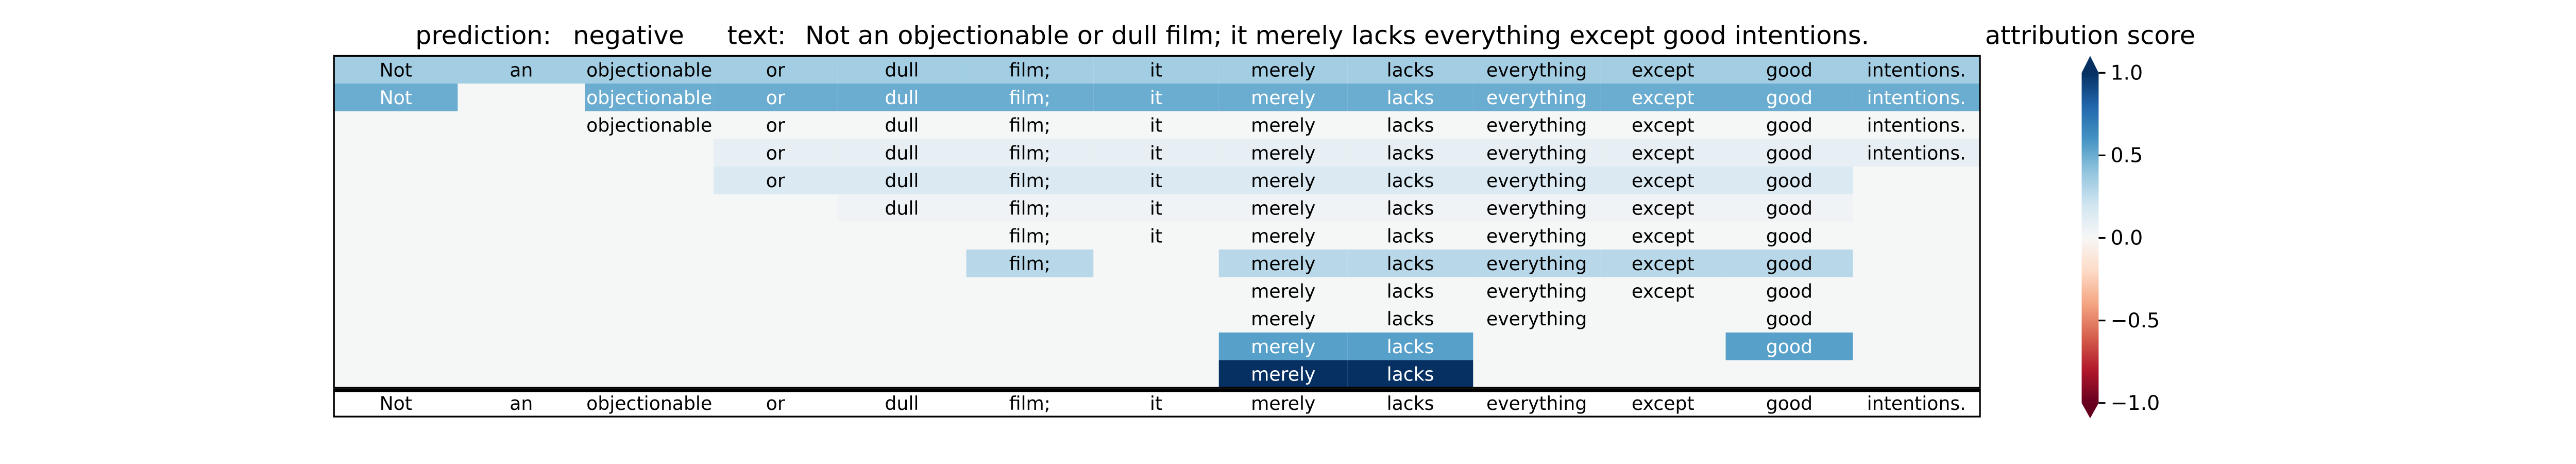 This screenshot has width=2576, height=464. Describe the element at coordinates (1410, 403) in the screenshot. I see `baseline-token: lacks` at that location.